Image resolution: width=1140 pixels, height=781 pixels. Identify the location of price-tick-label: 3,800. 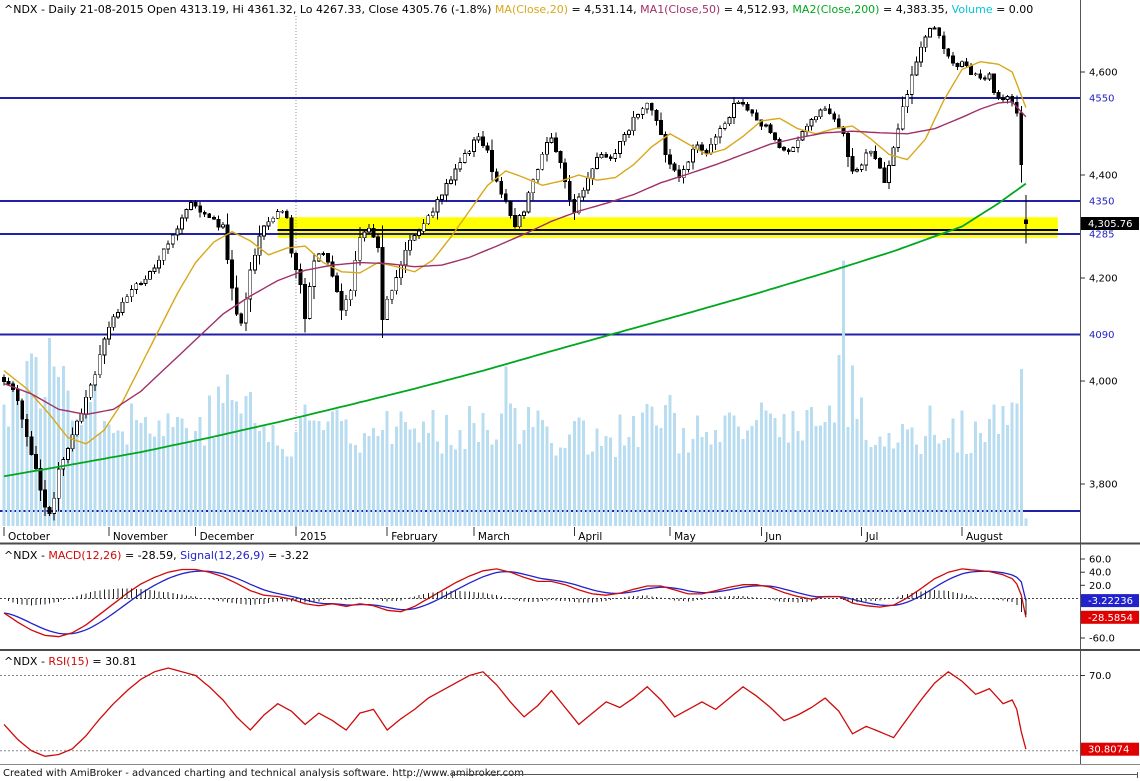
(1103, 485).